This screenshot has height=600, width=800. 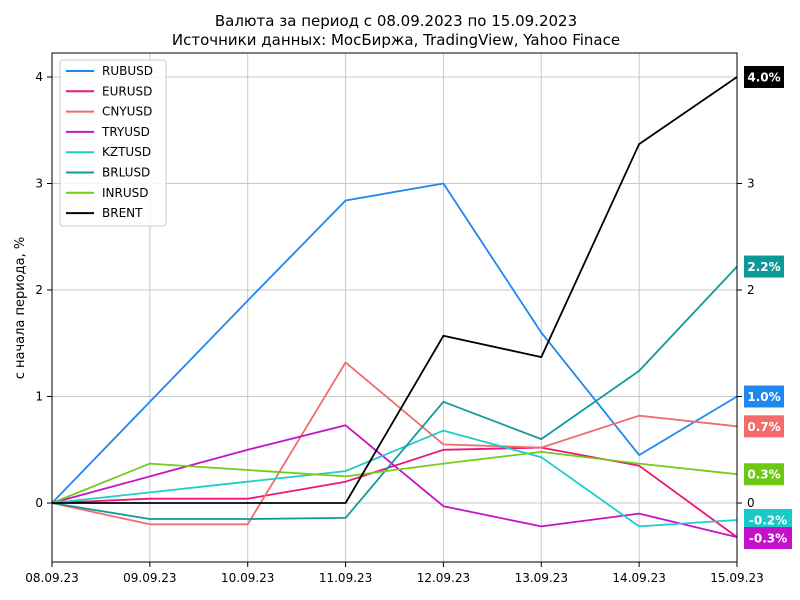 I want to click on legend-label-kztusd: KZTUSD, so click(x=126, y=152).